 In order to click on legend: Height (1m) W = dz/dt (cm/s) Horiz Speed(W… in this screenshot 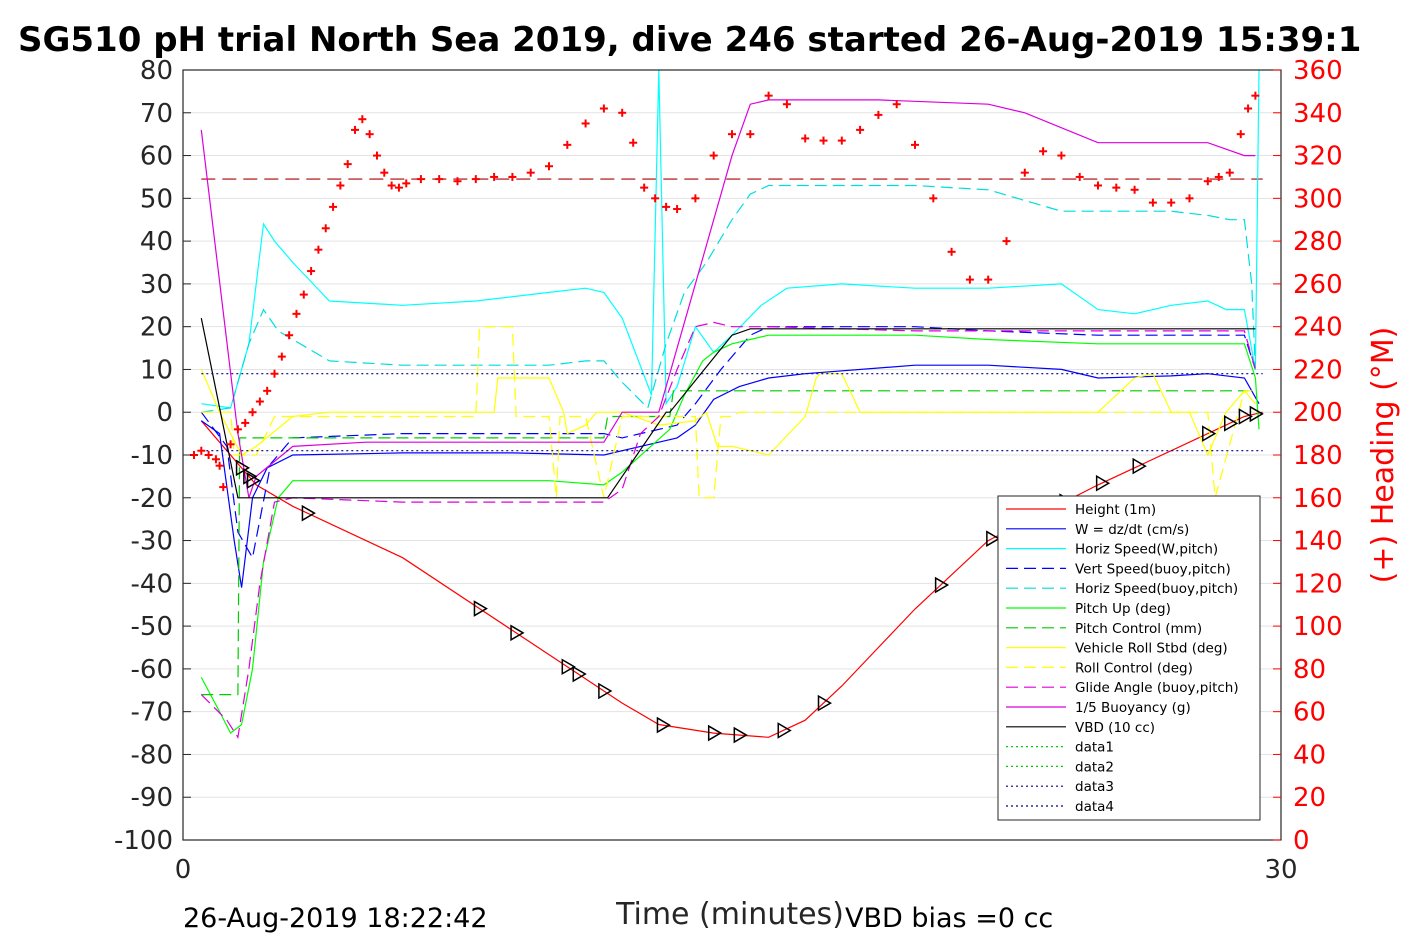, I will do `click(1129, 658)`.